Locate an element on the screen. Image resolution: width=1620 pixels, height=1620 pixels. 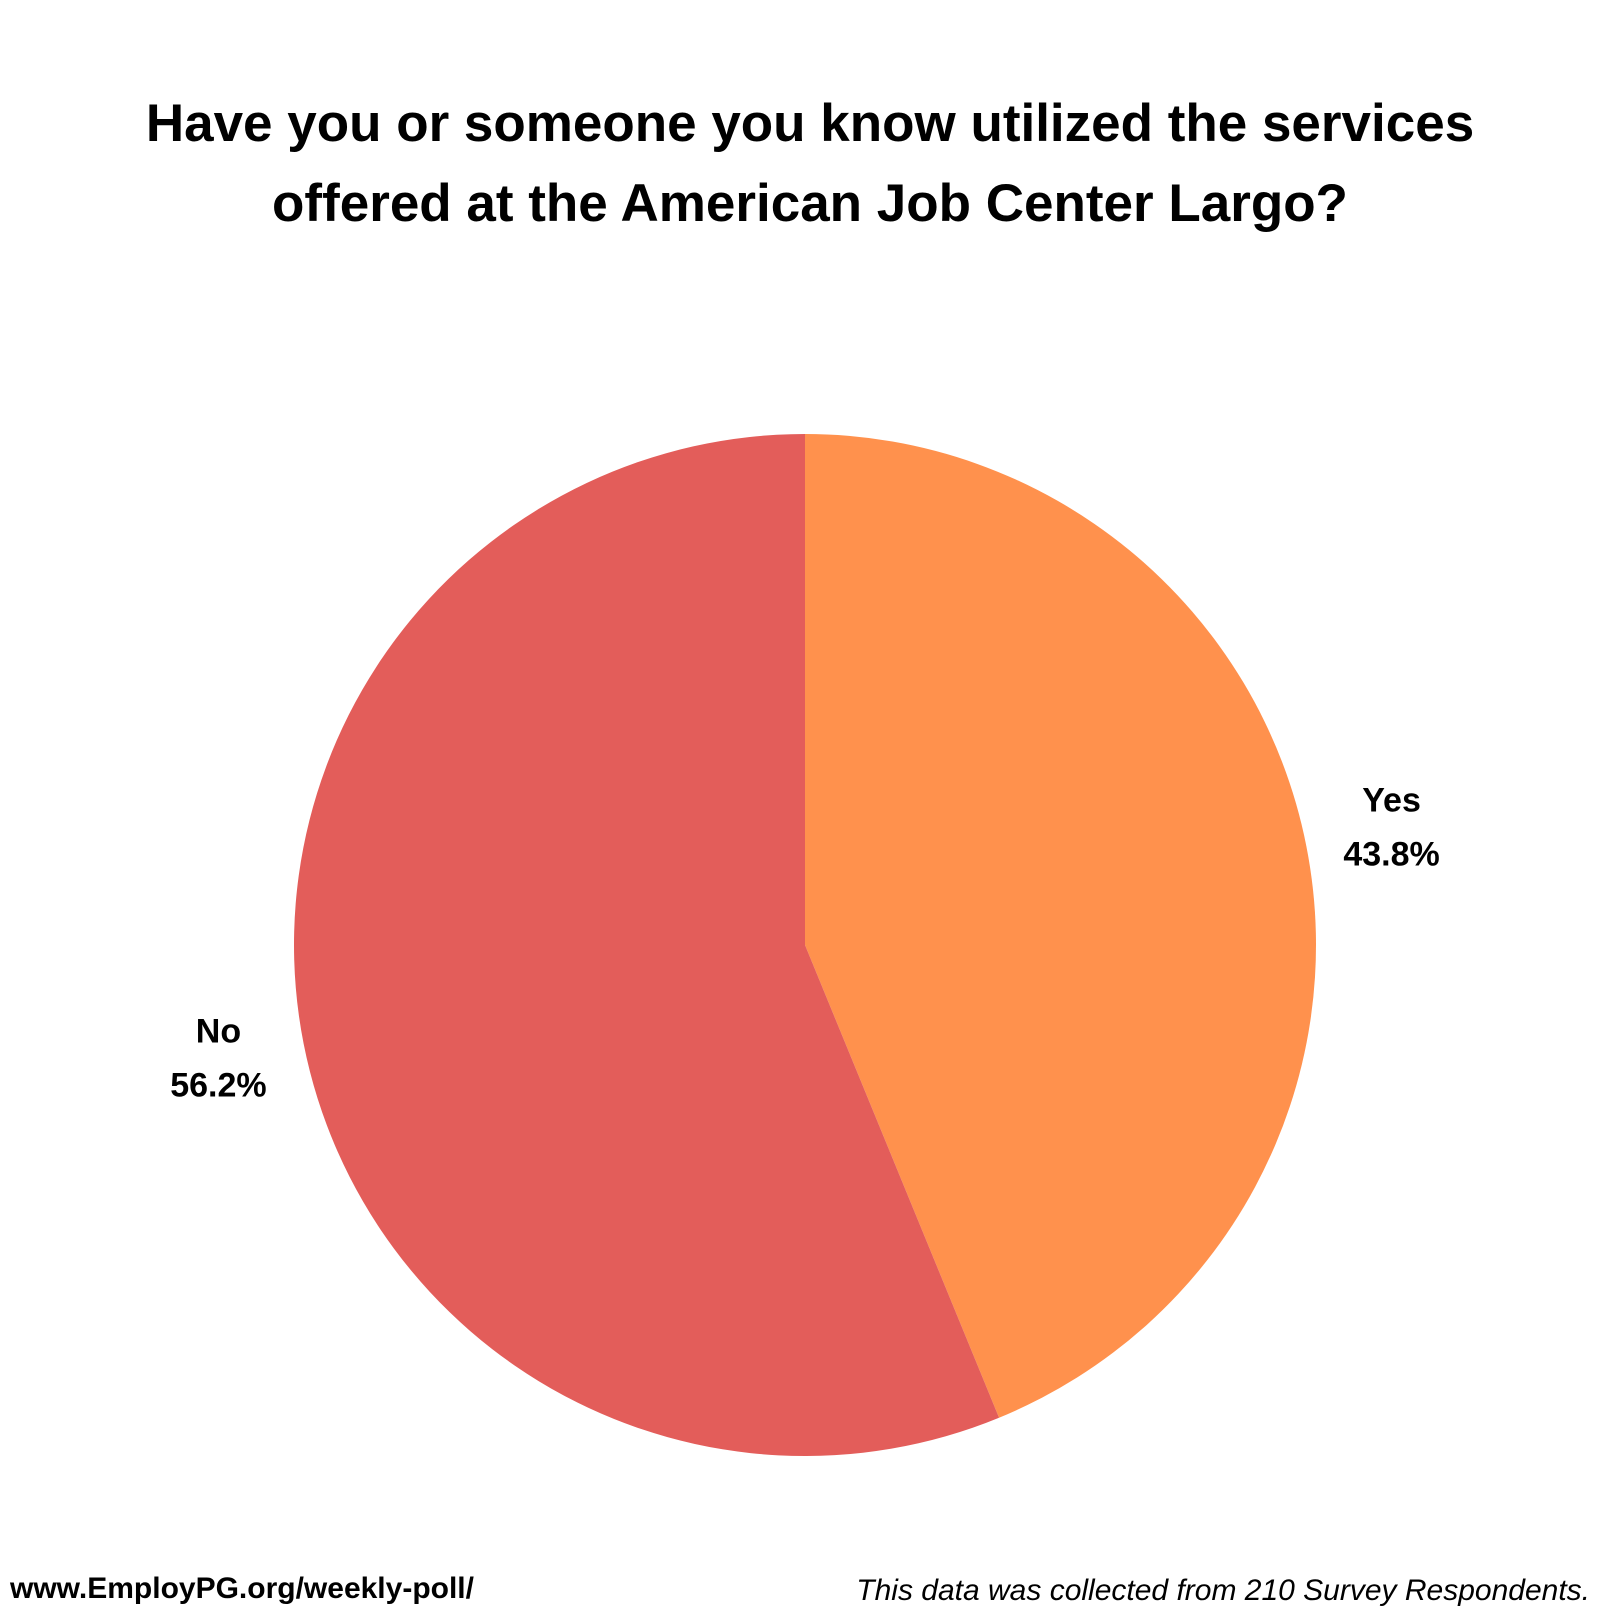
slice-category-label: Yes is located at coordinates (1391, 800).